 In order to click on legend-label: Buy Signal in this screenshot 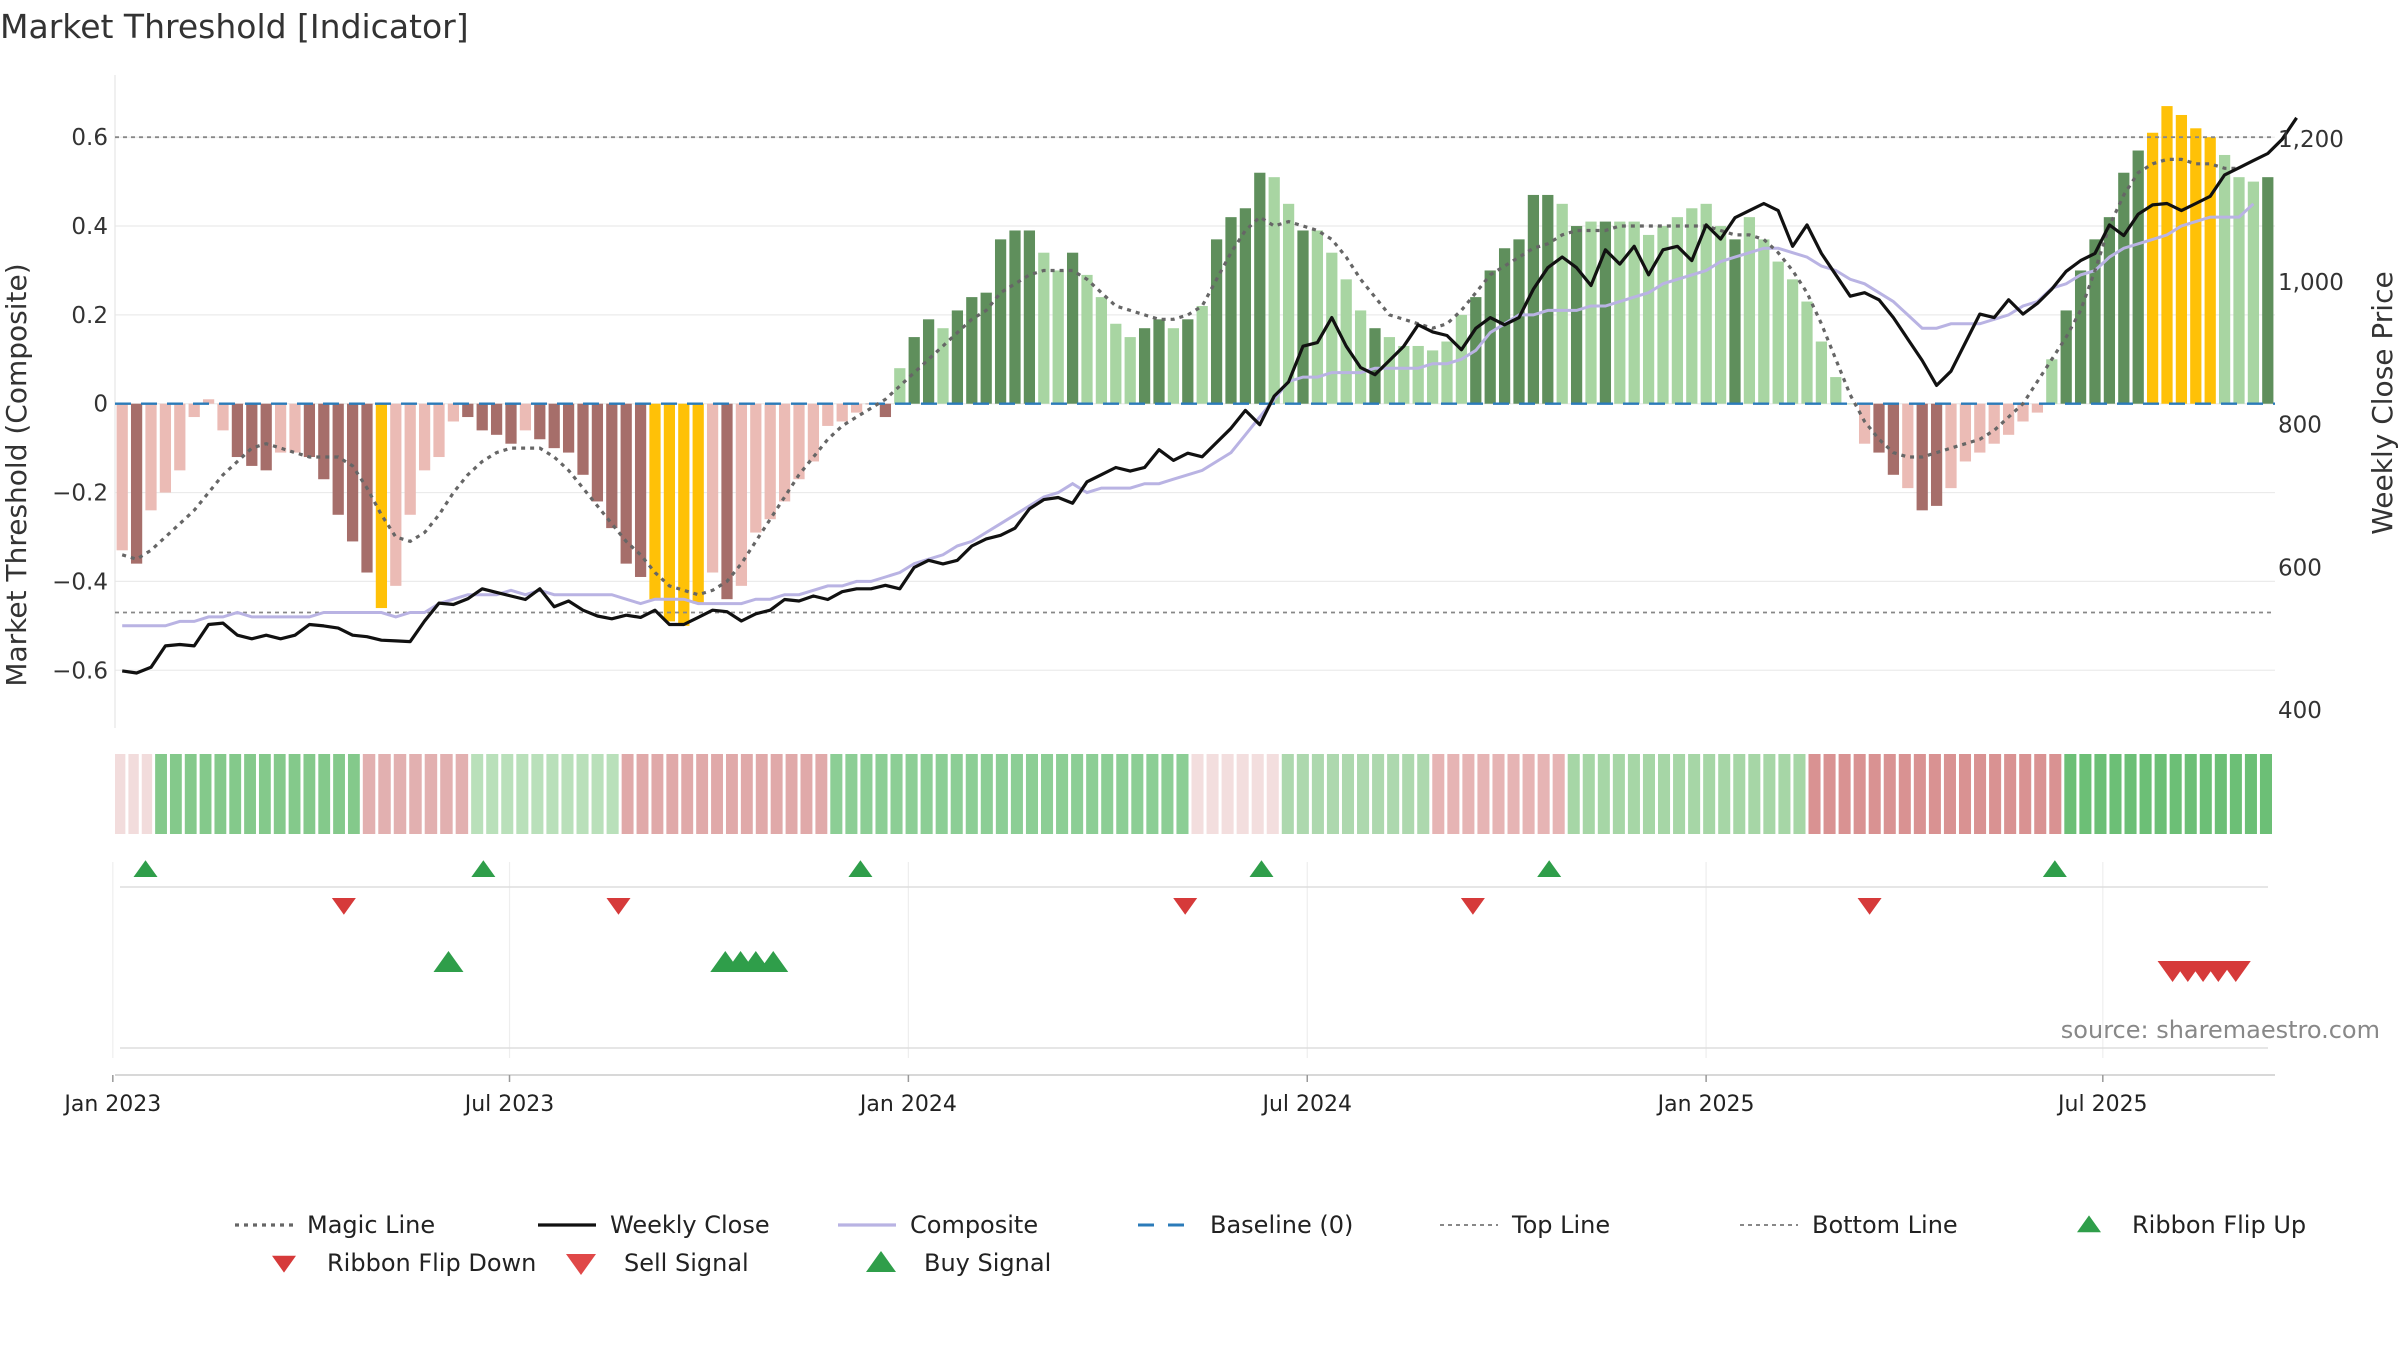, I will do `click(987, 1263)`.